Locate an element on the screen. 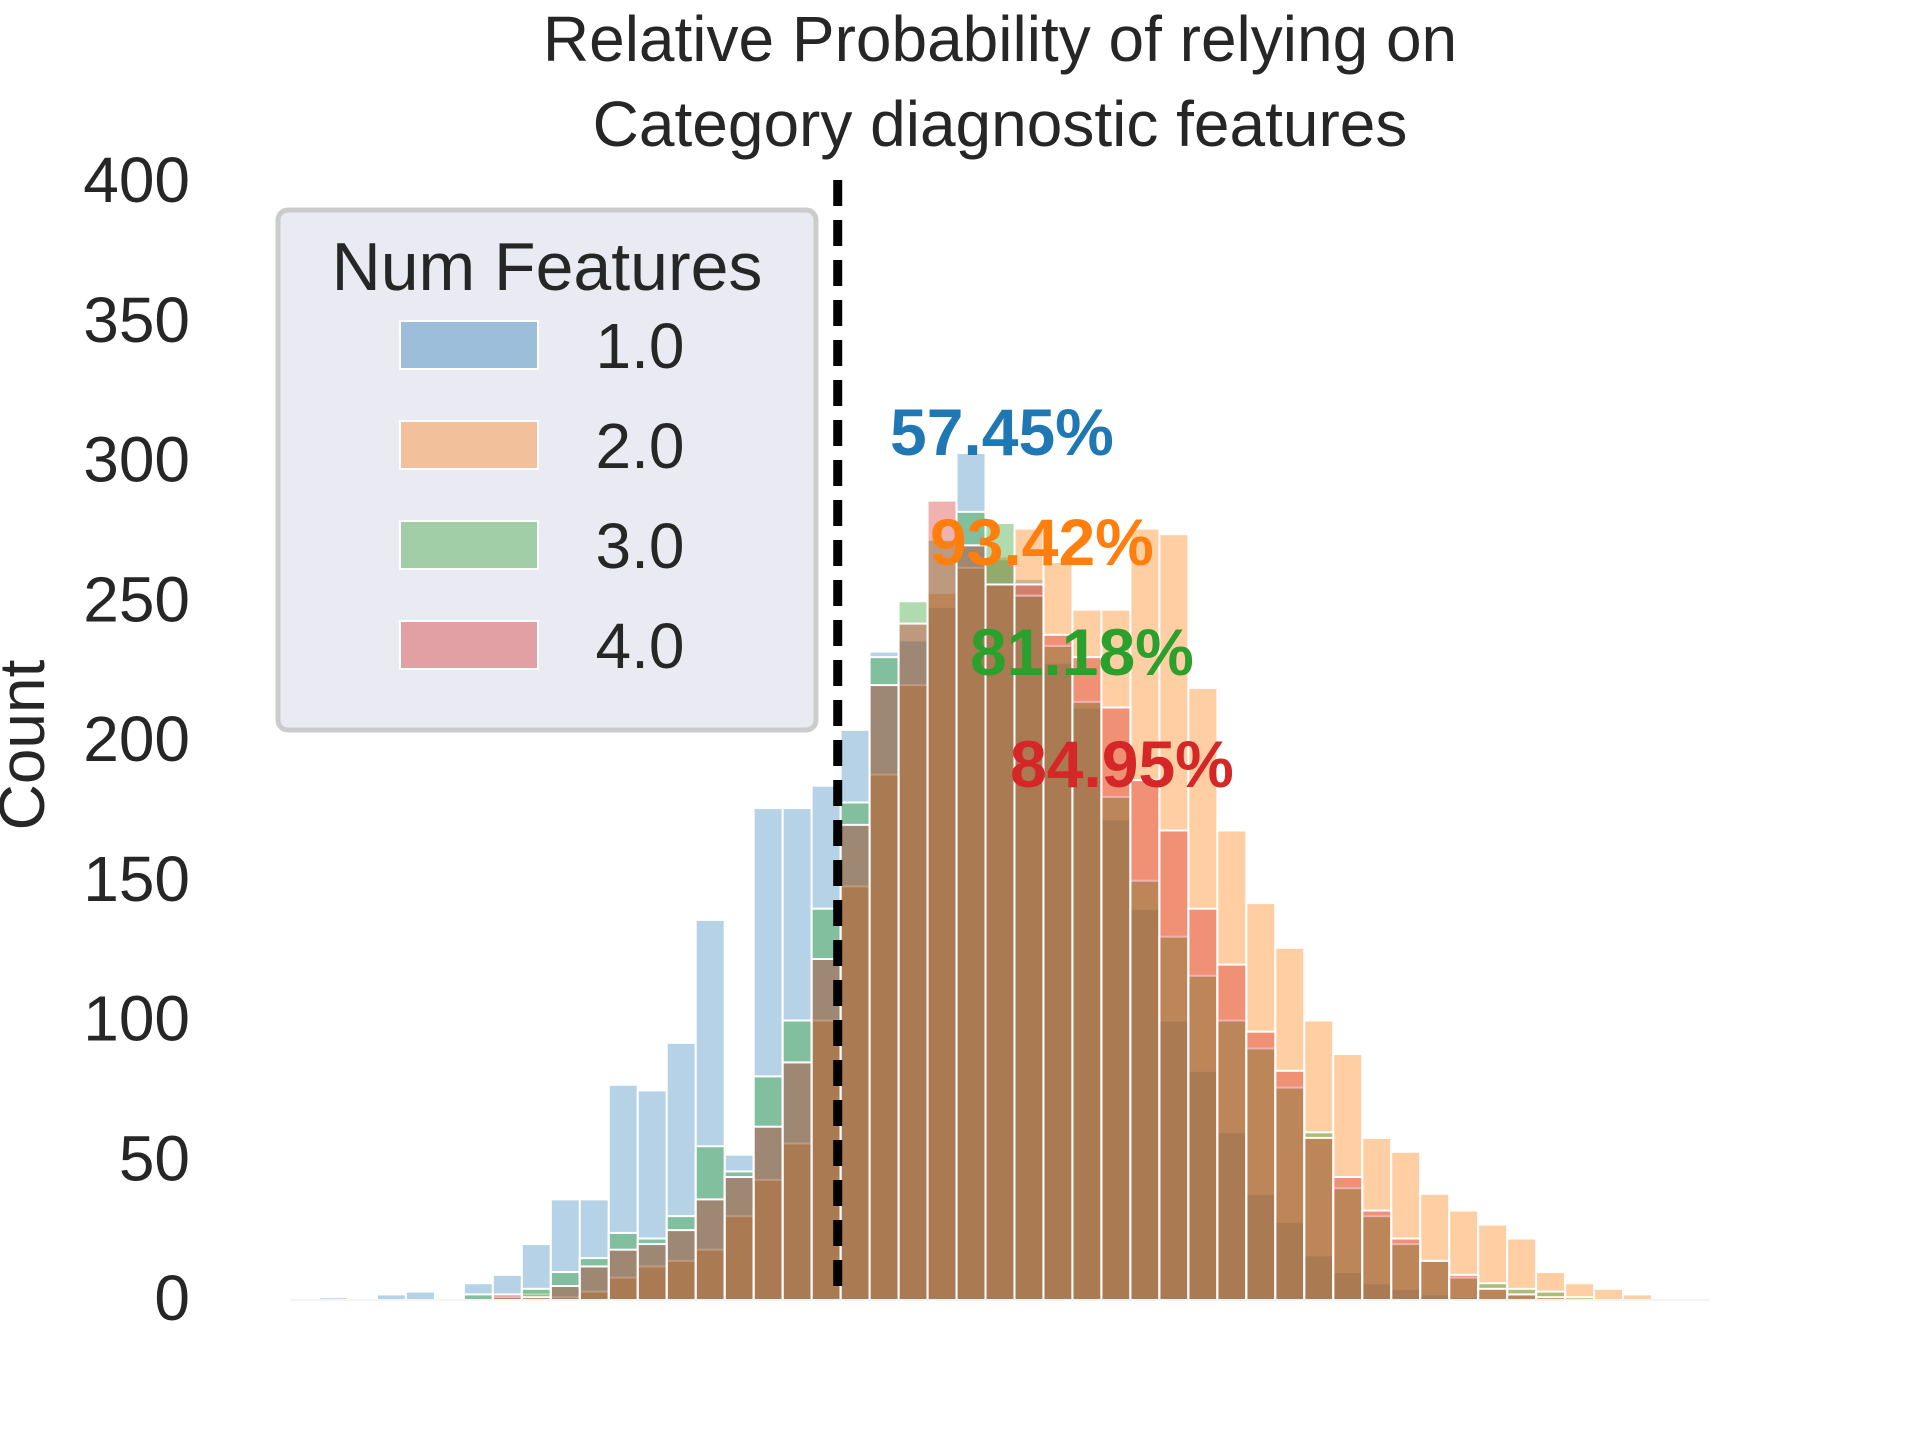 Image resolution: width=1920 pixels, height=1440 pixels. legend-swatch-1.0 is located at coordinates (469, 345).